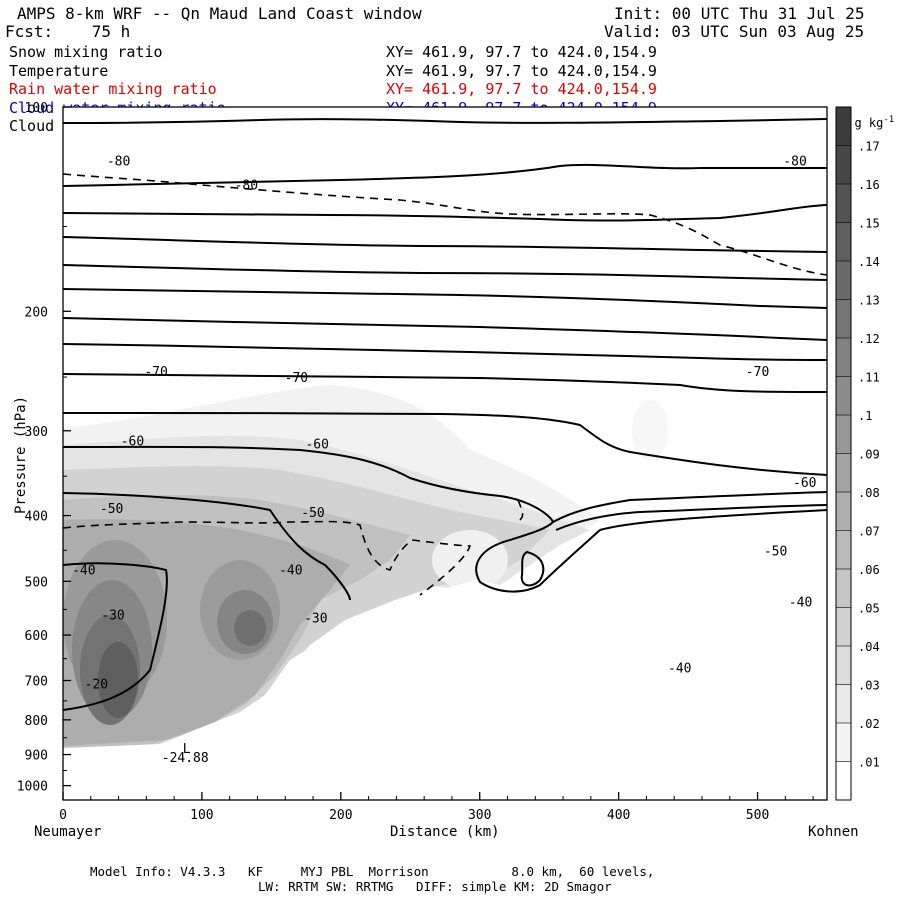 Image resolution: width=900 pixels, height=900 pixels. What do you see at coordinates (869, 763) in the screenshot?
I see `colorbar-tick-label: .01` at bounding box center [869, 763].